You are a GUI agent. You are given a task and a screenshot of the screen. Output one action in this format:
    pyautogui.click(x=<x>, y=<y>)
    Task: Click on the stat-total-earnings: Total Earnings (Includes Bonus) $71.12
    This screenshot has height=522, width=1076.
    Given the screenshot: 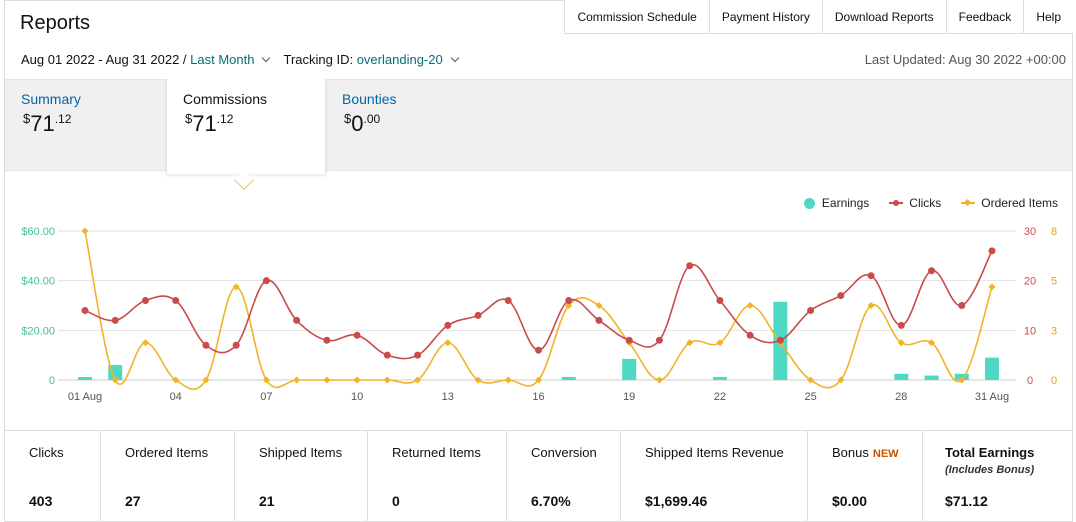 What is the action you would take?
    pyautogui.click(x=990, y=477)
    